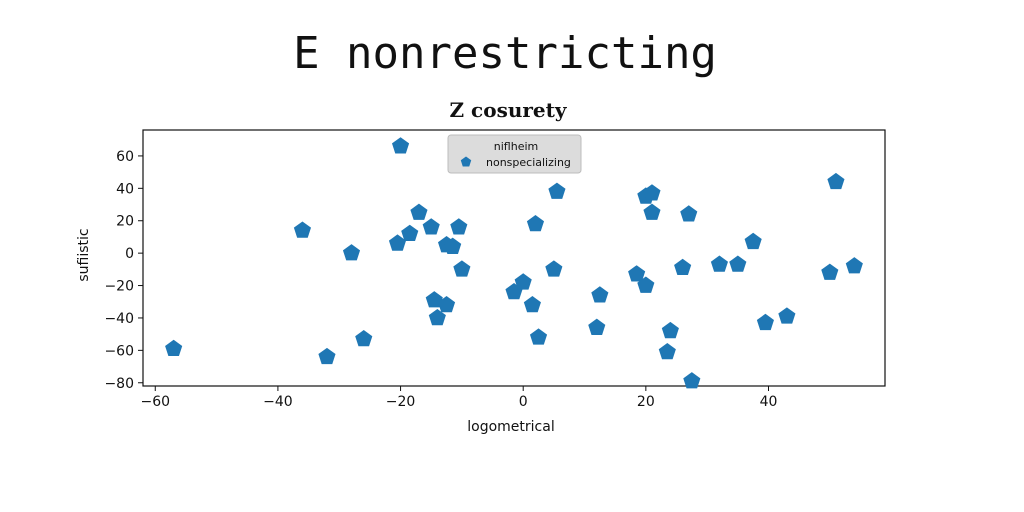  What do you see at coordinates (125, 189) in the screenshot?
I see `y-tick-label: 40` at bounding box center [125, 189].